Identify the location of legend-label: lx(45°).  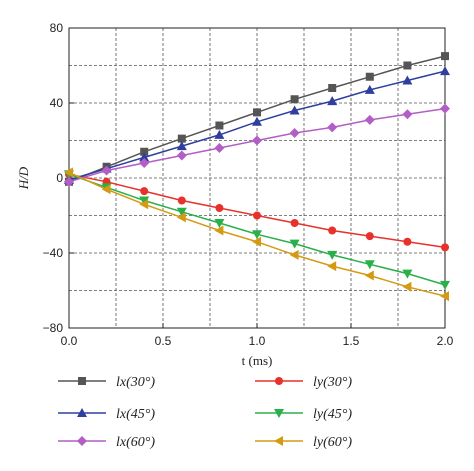
(135, 414).